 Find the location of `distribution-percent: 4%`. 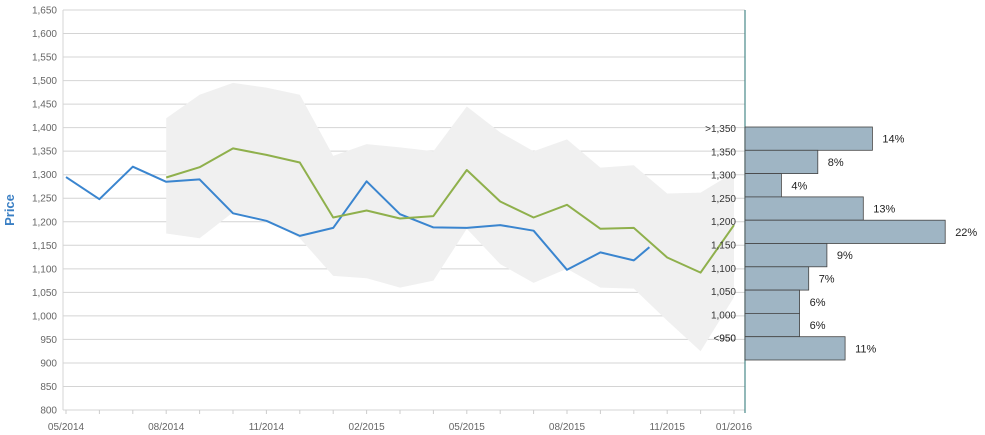

distribution-percent: 4% is located at coordinates (799, 186).